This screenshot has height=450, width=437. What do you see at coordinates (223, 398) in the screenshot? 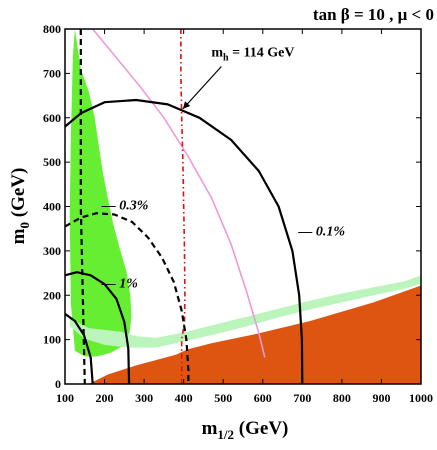
I see `x-tick-label: 500` at bounding box center [223, 398].